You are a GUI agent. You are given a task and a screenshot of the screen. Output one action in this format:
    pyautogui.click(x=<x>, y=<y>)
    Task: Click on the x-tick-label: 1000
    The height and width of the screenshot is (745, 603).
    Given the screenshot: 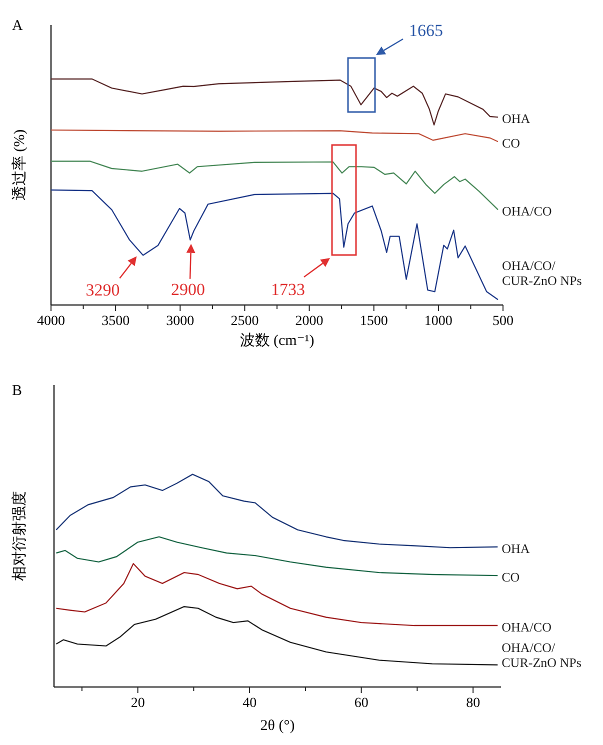 What is the action you would take?
    pyautogui.click(x=438, y=321)
    